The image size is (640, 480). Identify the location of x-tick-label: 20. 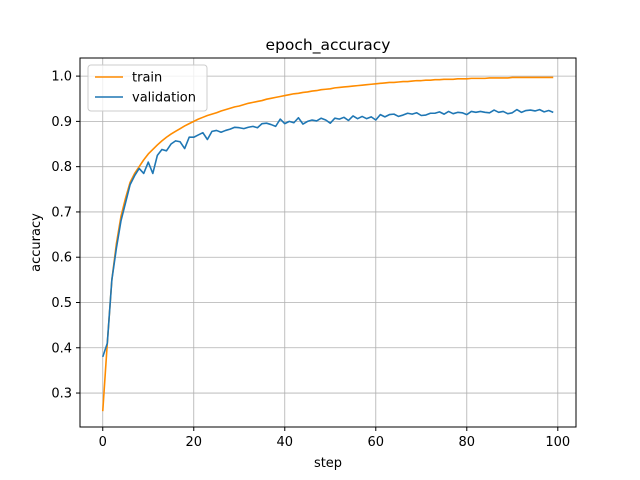
(193, 442).